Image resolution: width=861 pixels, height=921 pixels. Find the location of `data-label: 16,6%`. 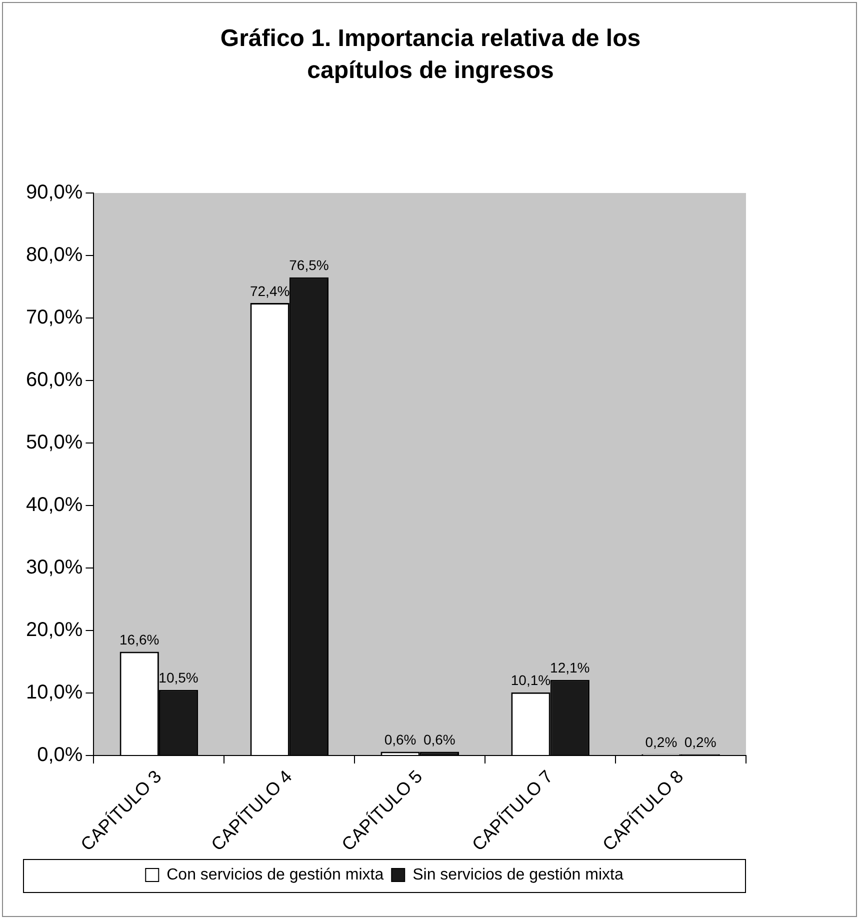

data-label: 16,6% is located at coordinates (140, 640).